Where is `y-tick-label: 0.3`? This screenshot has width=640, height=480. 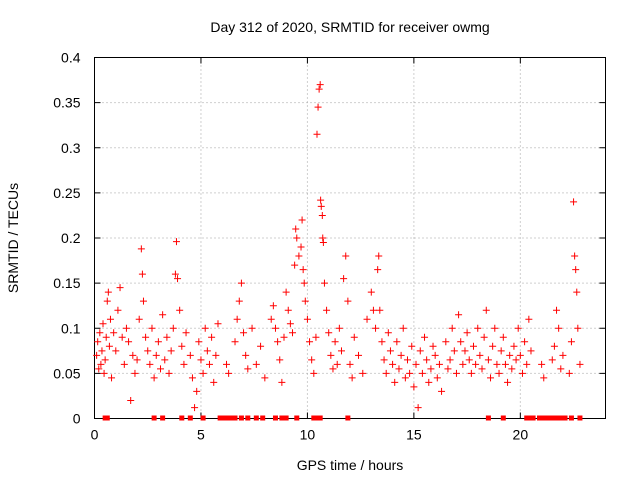
y-tick-label: 0.3 is located at coordinates (71, 148).